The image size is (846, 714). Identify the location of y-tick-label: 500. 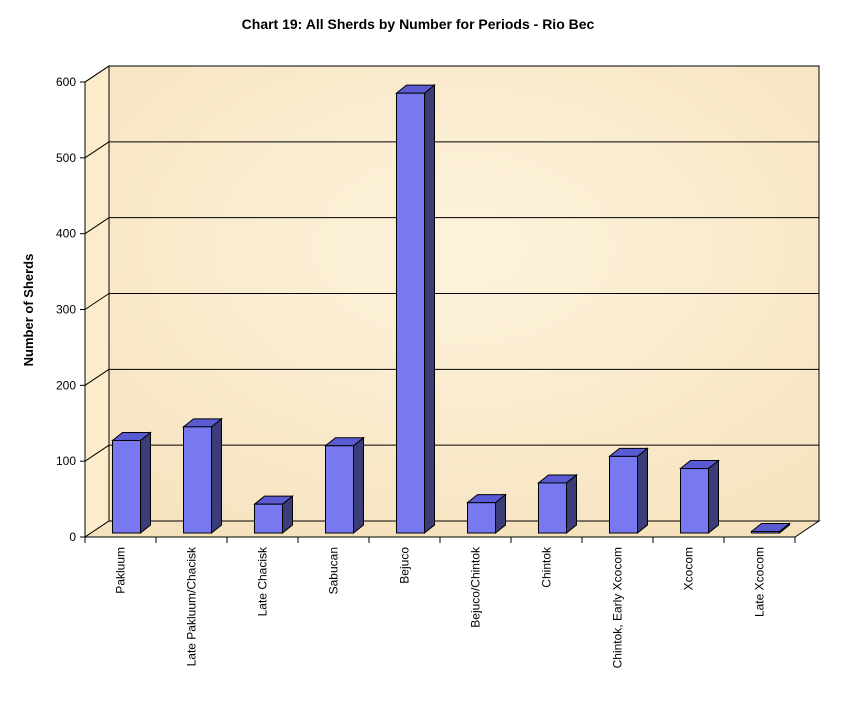
(66, 158).